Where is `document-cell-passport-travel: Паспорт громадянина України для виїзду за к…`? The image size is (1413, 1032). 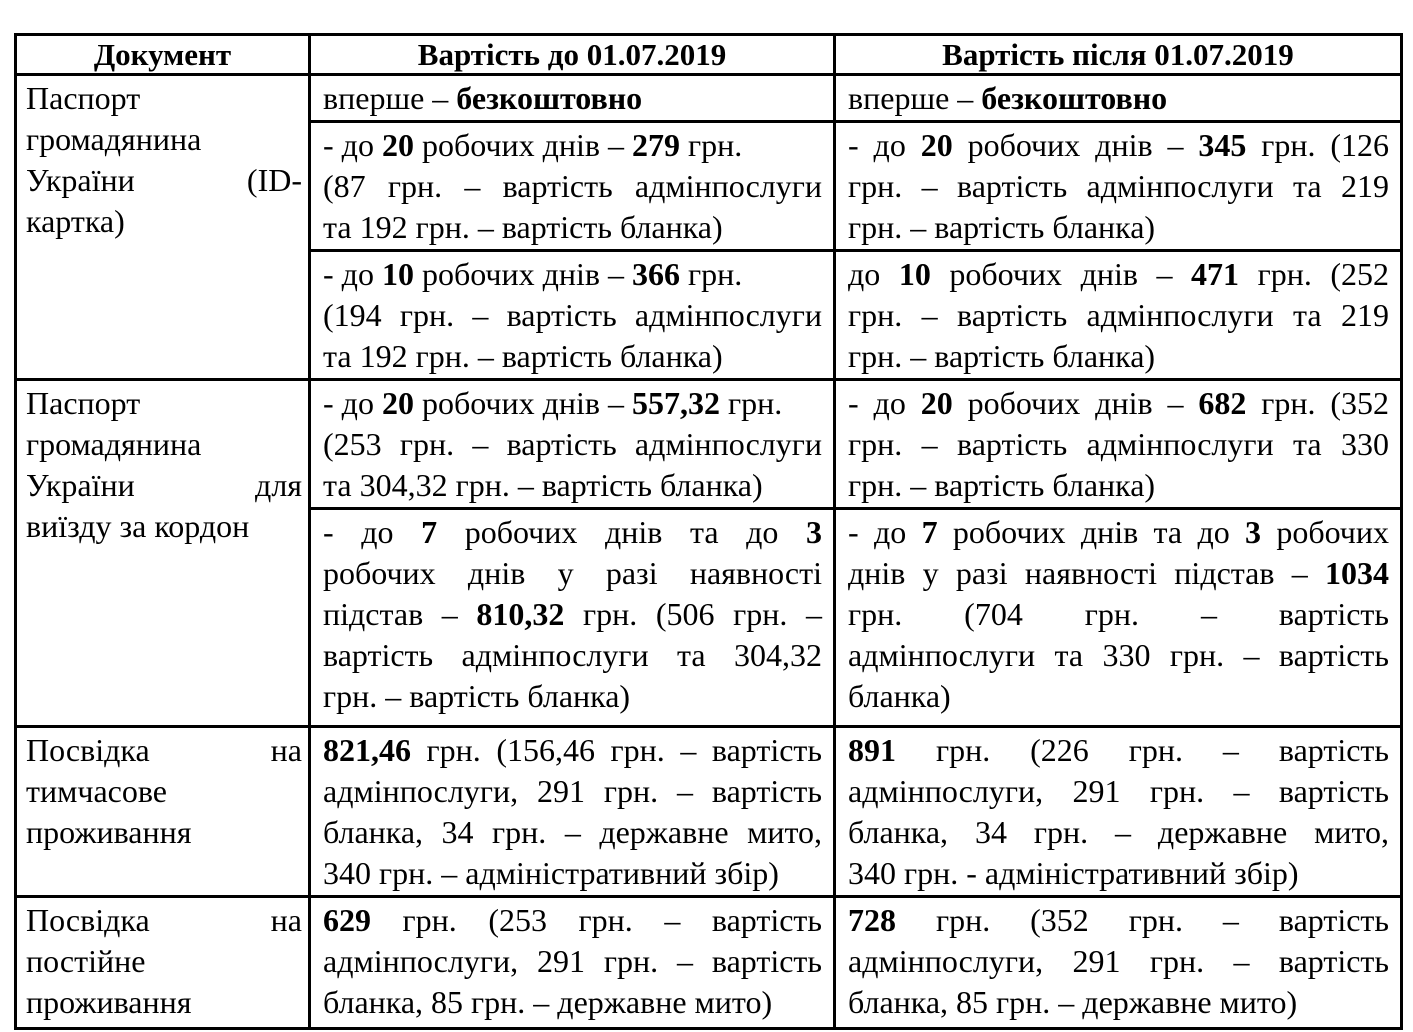 document-cell-passport-travel: Паспорт громадянина України для виїзду за к… is located at coordinates (162, 553).